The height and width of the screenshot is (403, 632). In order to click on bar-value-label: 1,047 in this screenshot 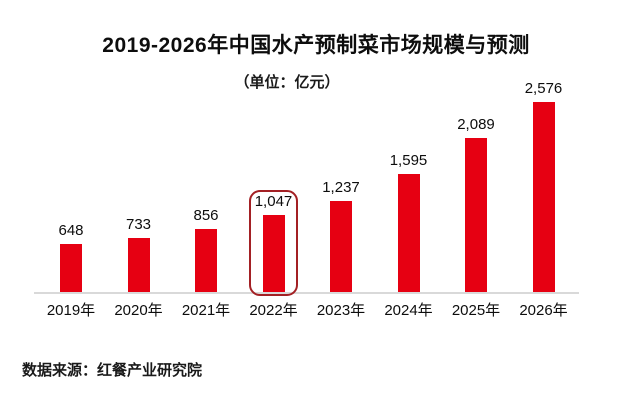, I will do `click(273, 201)`.